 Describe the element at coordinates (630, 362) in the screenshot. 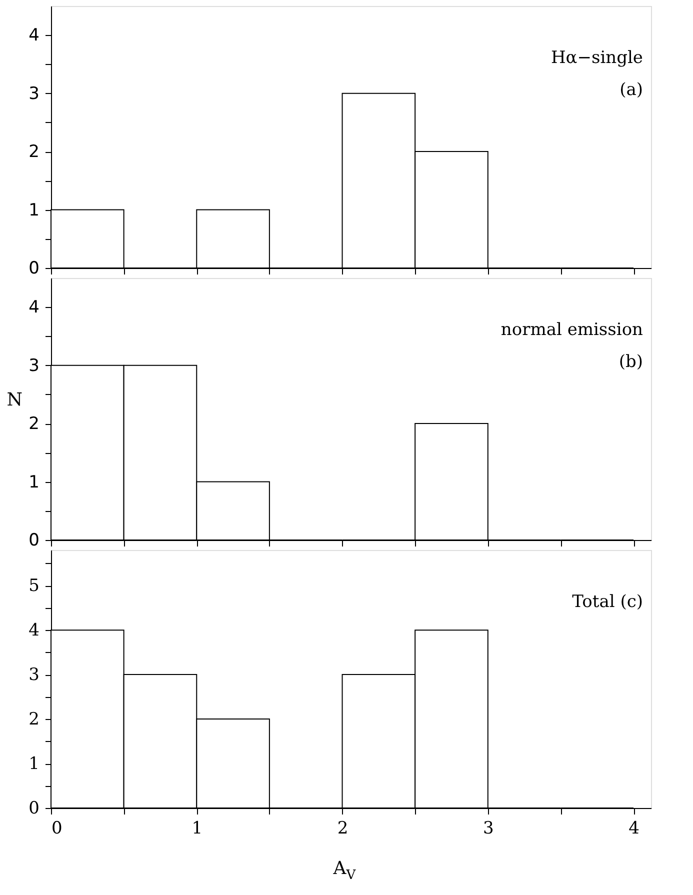

I see `annotation: (b)` at that location.